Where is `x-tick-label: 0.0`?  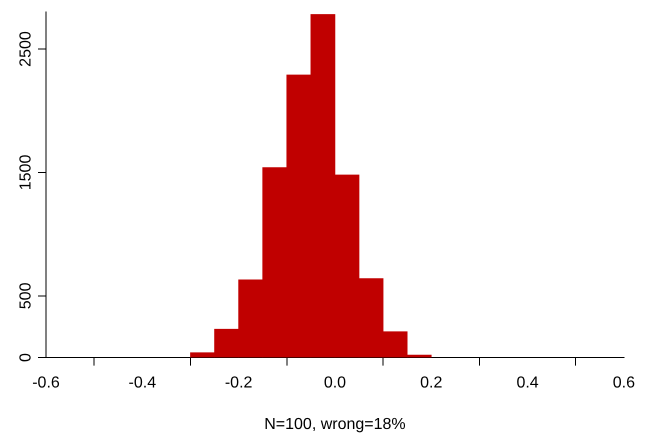
x-tick-label: 0.0 is located at coordinates (335, 383).